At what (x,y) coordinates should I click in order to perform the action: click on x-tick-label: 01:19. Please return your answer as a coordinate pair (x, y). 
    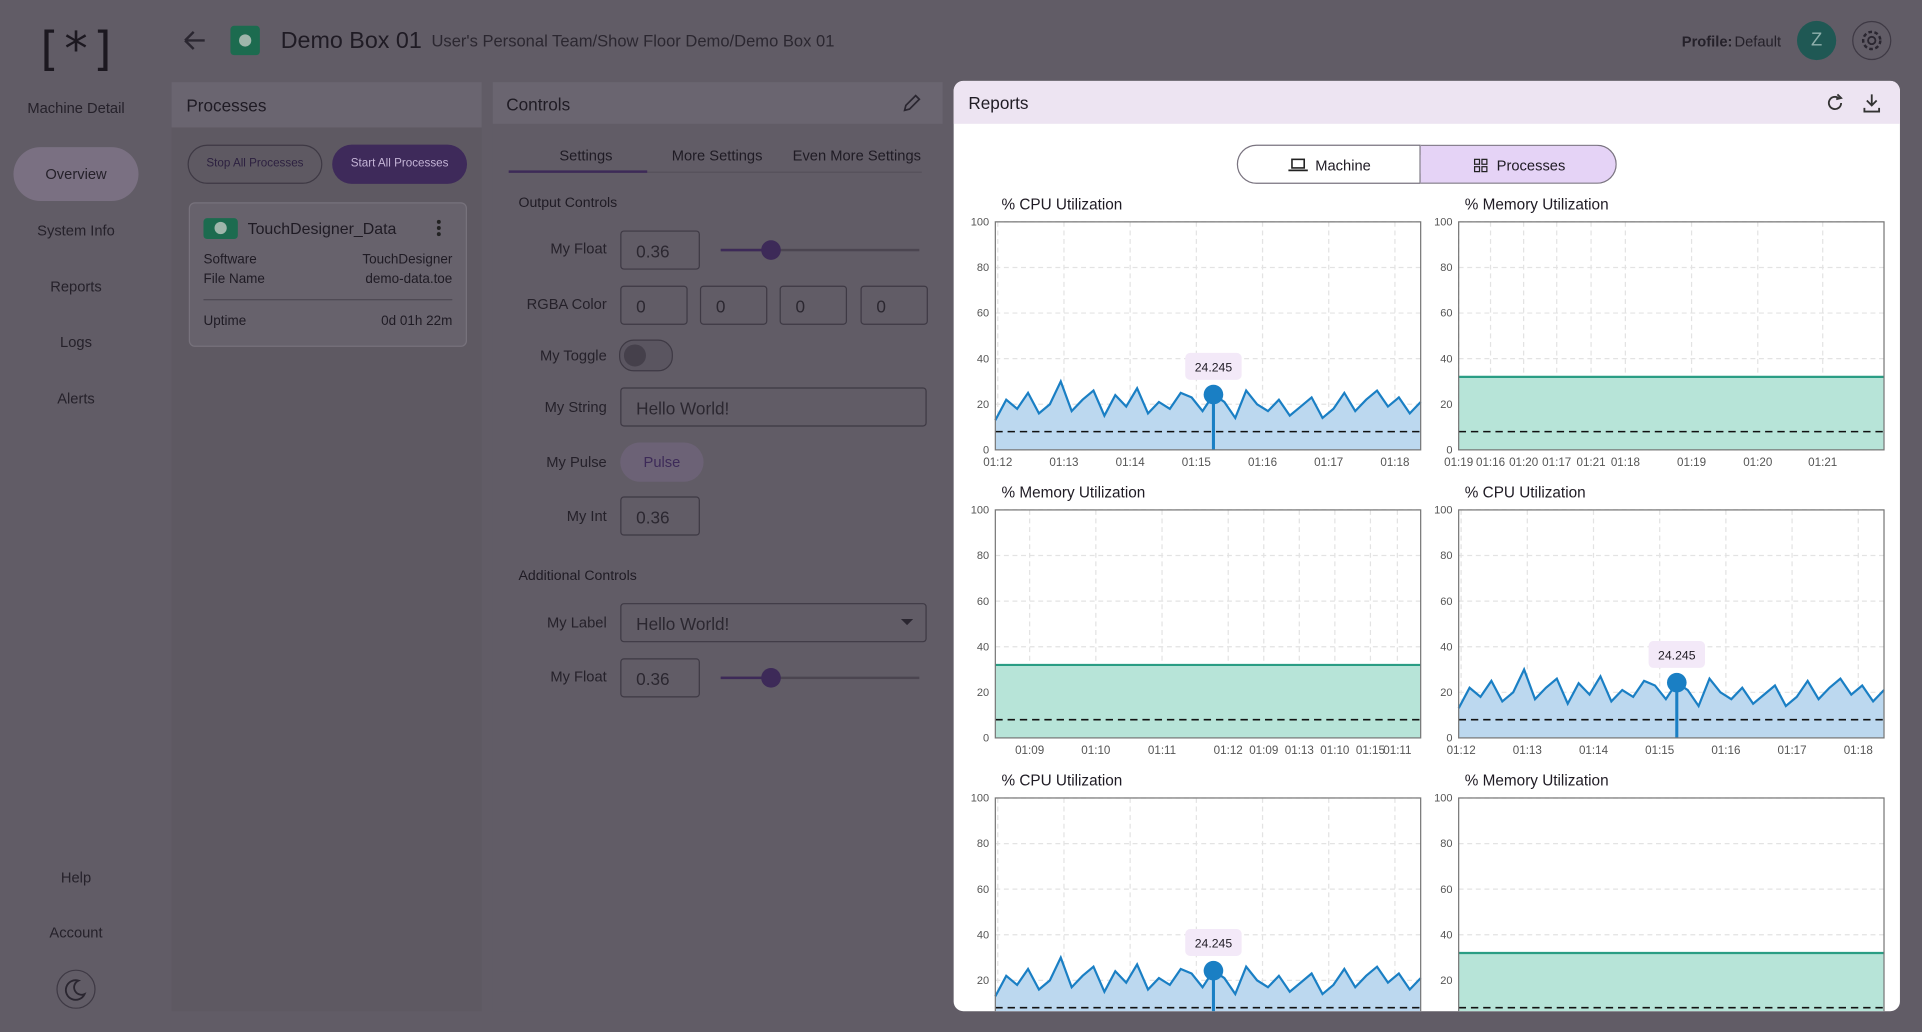
    Looking at the image, I should click on (1691, 462).